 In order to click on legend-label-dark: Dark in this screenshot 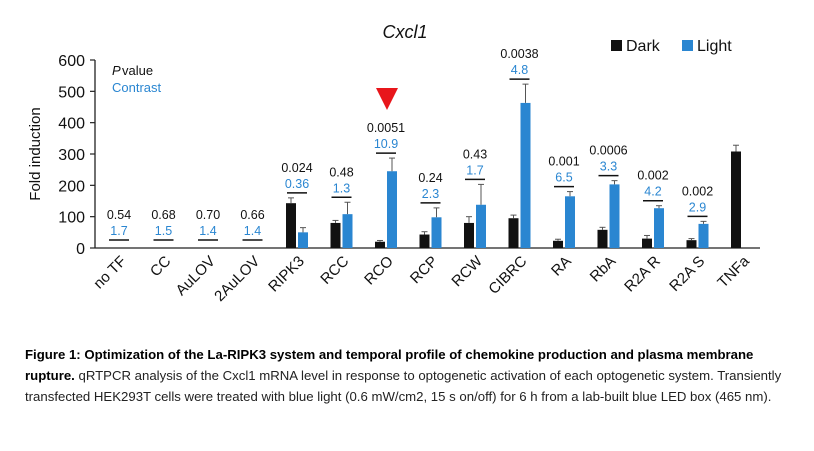, I will do `click(643, 46)`.